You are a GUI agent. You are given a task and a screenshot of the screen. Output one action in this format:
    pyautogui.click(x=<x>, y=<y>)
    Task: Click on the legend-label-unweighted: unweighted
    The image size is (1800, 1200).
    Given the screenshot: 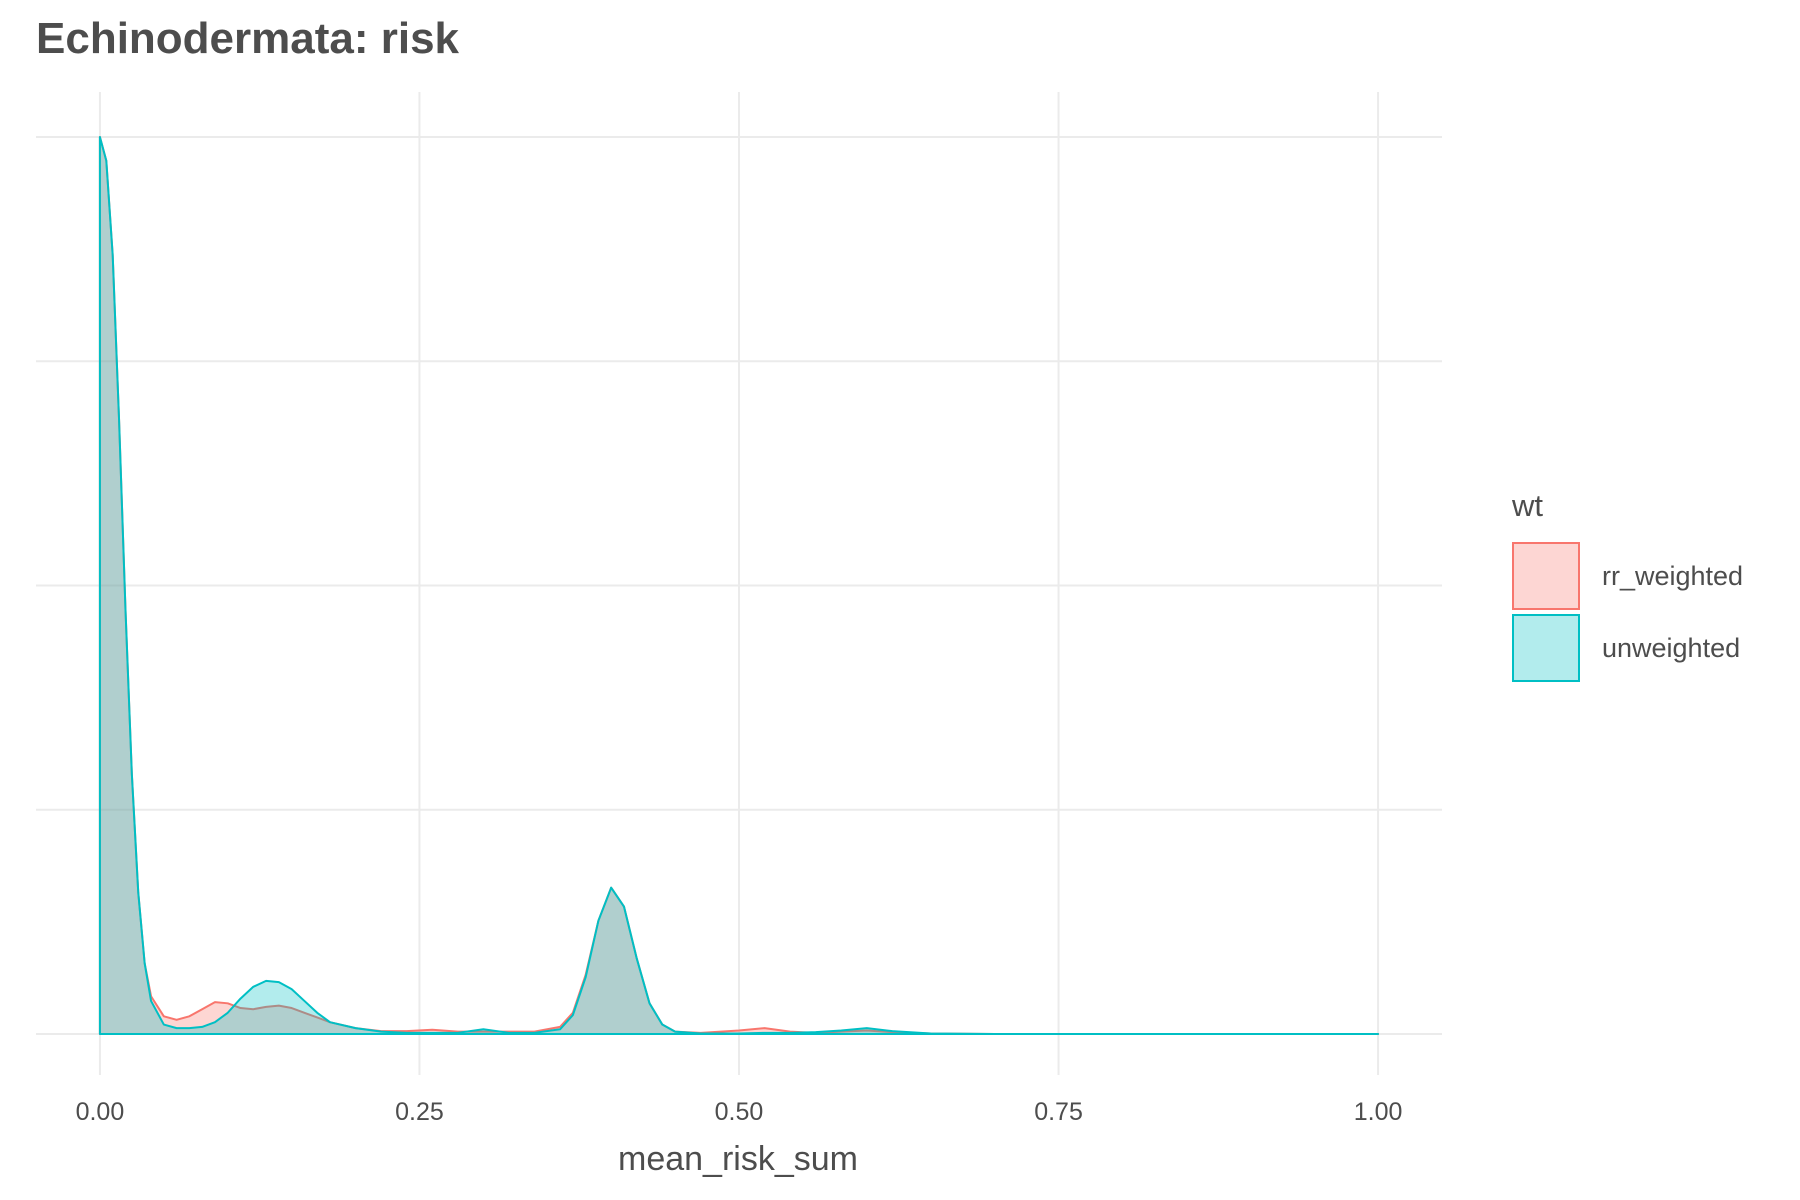 What is the action you would take?
    pyautogui.click(x=1671, y=647)
    